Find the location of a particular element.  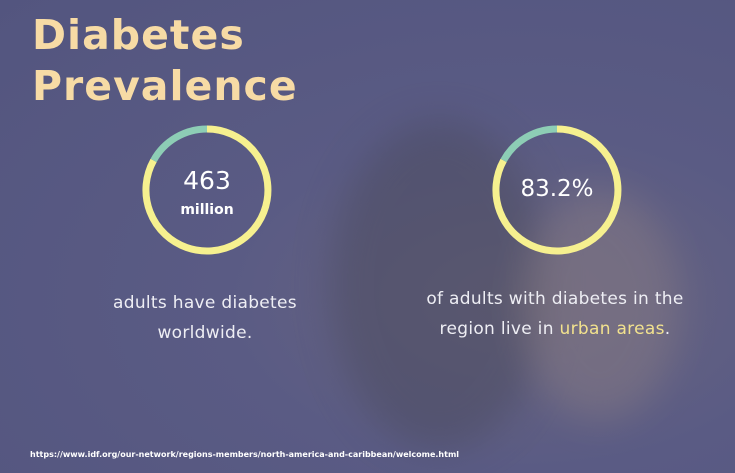

title-line: Diabetes is located at coordinates (138, 35).